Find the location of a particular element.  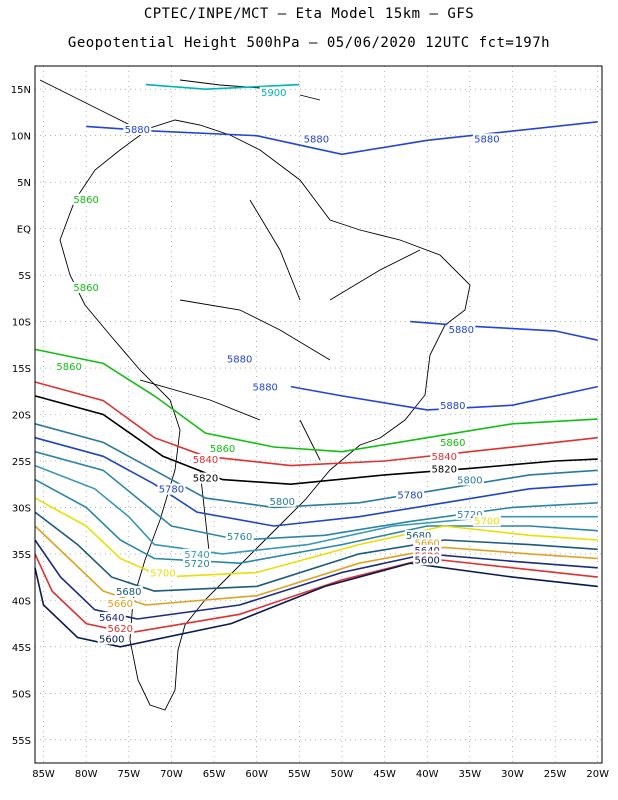

contour-5600-line is located at coordinates (316, 605).